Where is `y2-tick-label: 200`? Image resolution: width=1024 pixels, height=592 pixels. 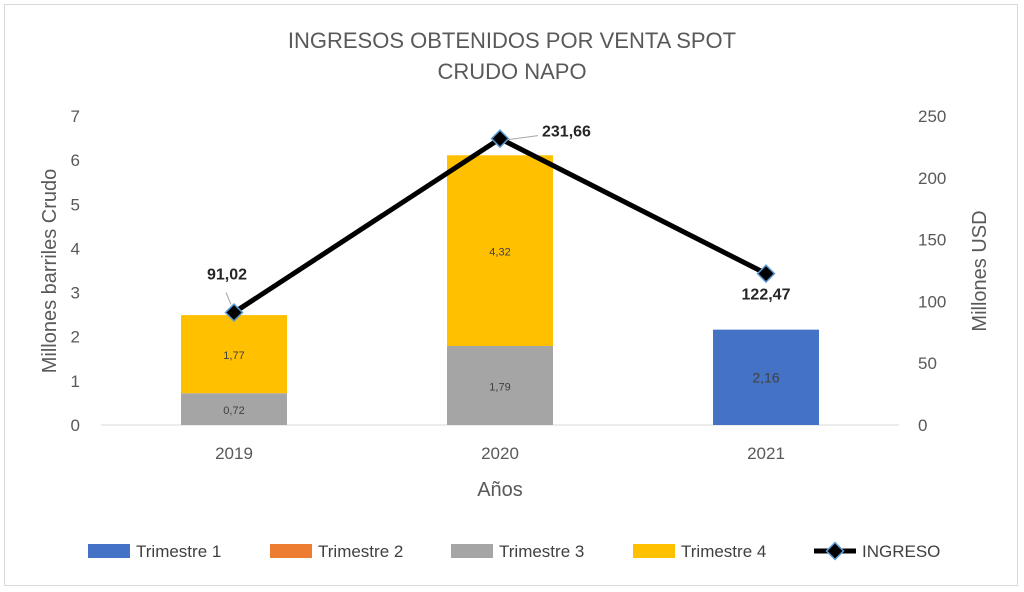
y2-tick-label: 200 is located at coordinates (932, 178).